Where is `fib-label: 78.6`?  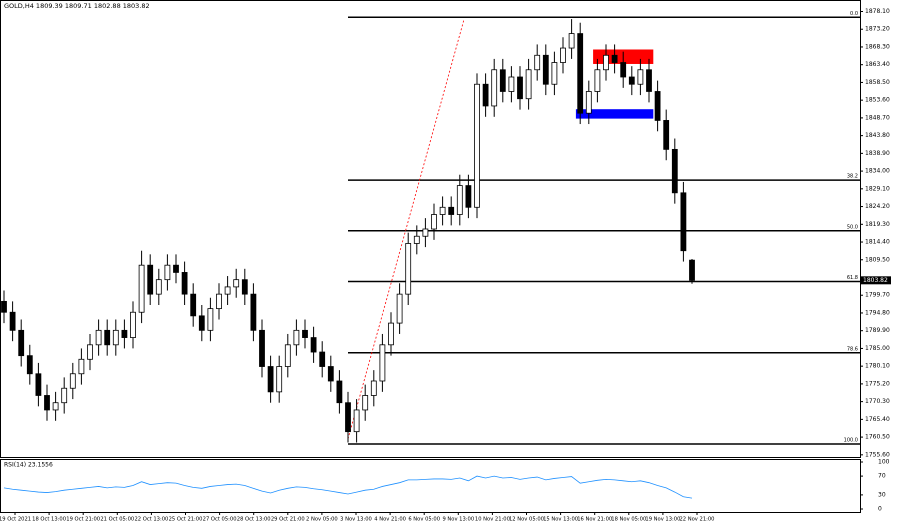
fib-label: 78.6 is located at coordinates (852, 349).